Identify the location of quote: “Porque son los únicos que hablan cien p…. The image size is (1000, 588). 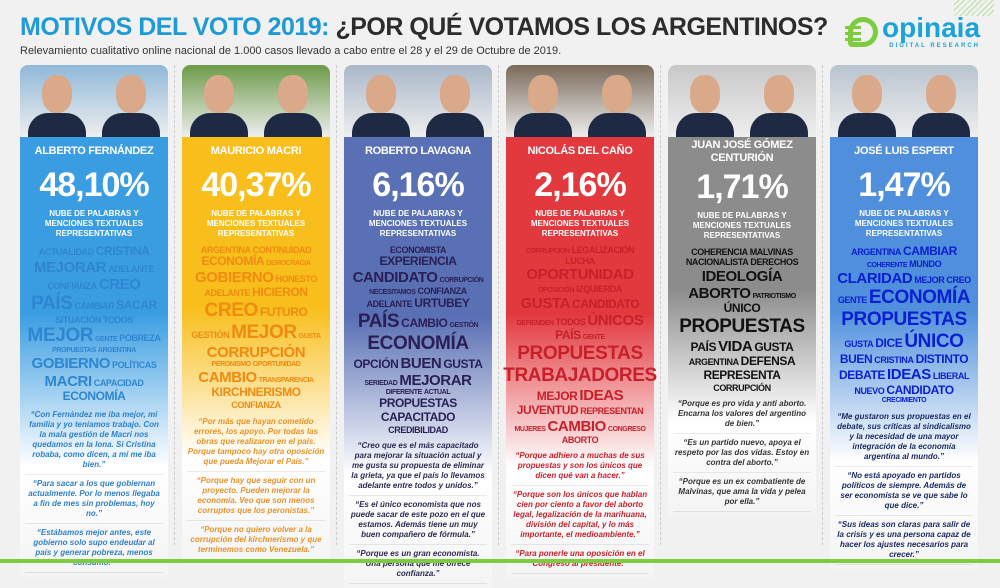
(580, 516).